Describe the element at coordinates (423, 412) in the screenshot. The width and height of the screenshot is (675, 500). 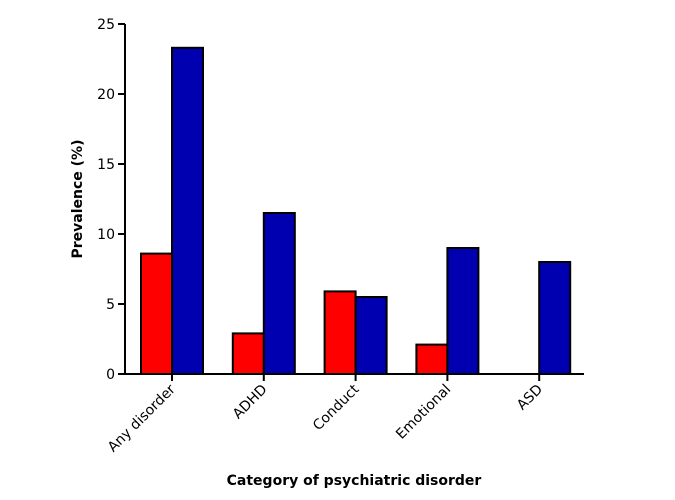
I see `x-tick-label: Emotional` at that location.